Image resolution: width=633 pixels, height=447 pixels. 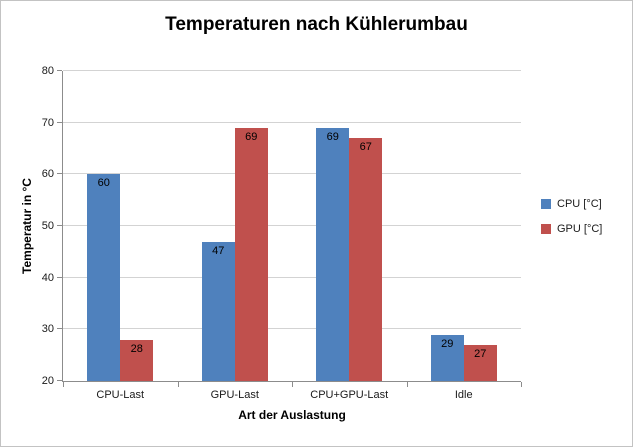 I want to click on legend-entry-cpu: CPU [°C], so click(x=571, y=204).